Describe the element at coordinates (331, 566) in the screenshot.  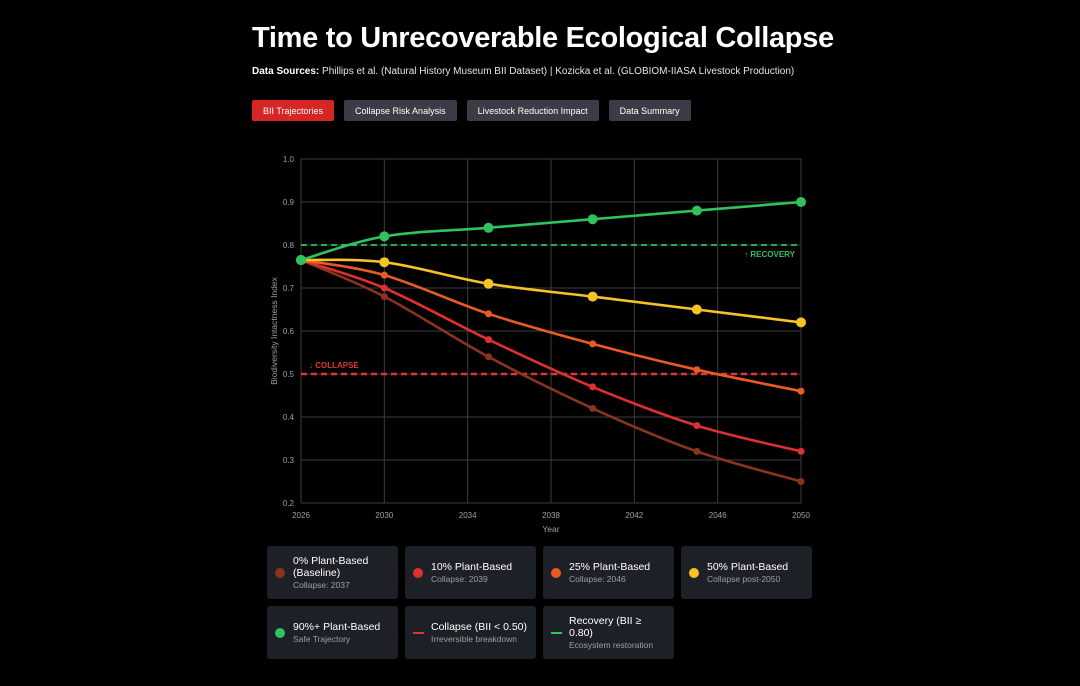
I see `legend-item-name: 0% Plant-Based (Baseline)` at that location.